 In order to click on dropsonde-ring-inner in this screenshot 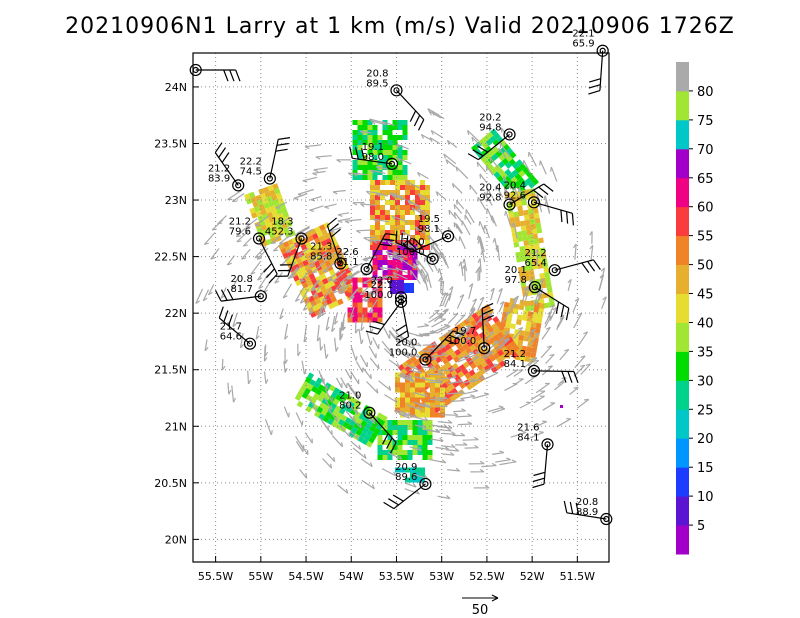, I will do `click(340, 263)`.